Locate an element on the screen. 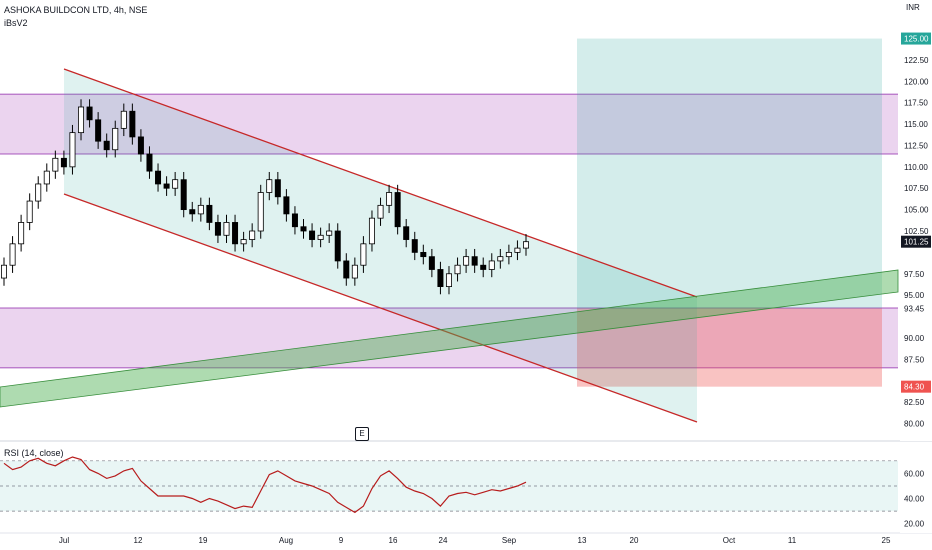 This screenshot has width=932, height=550. price-tick-label: 97.50 is located at coordinates (914, 274).